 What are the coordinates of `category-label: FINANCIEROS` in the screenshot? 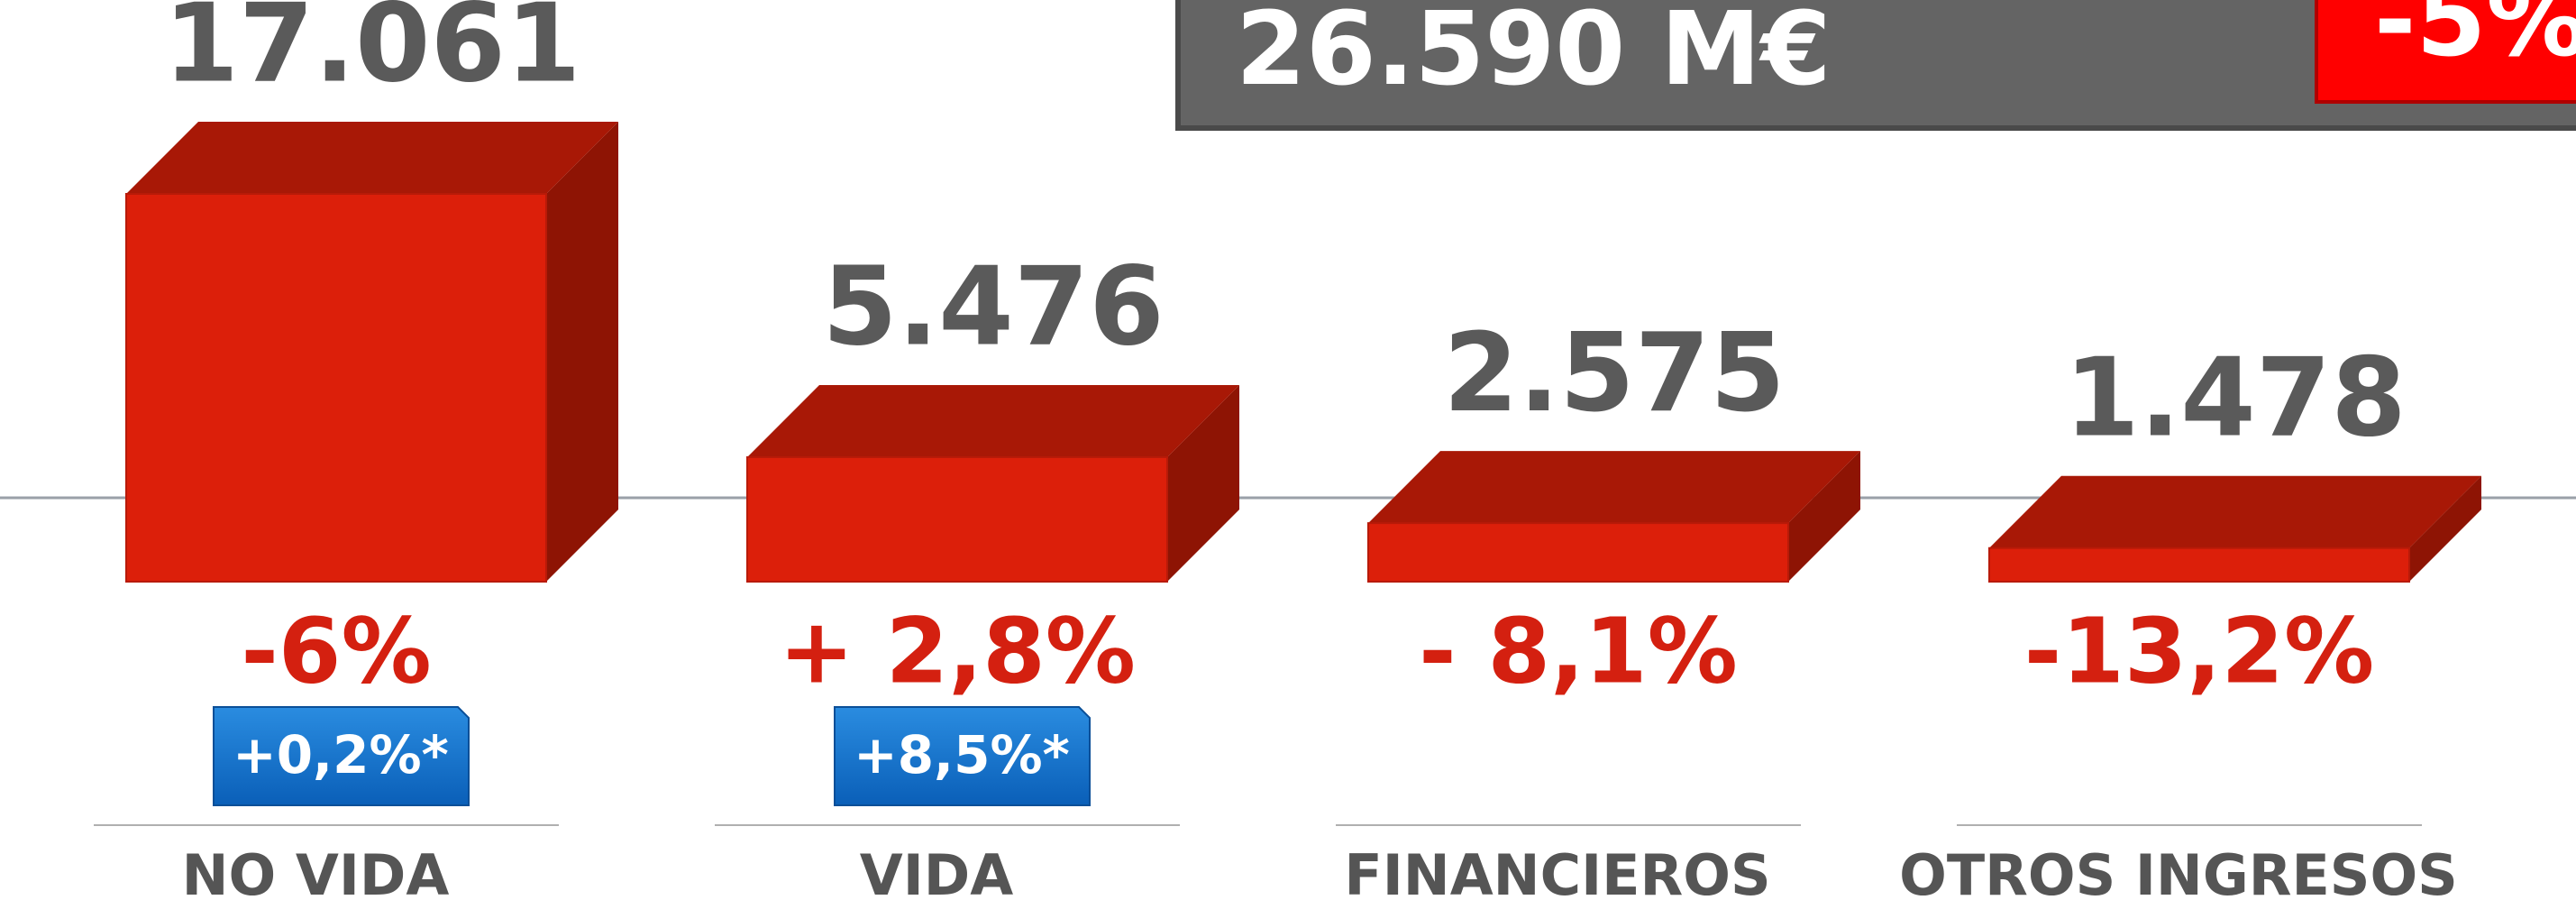 It's located at (1557, 871).